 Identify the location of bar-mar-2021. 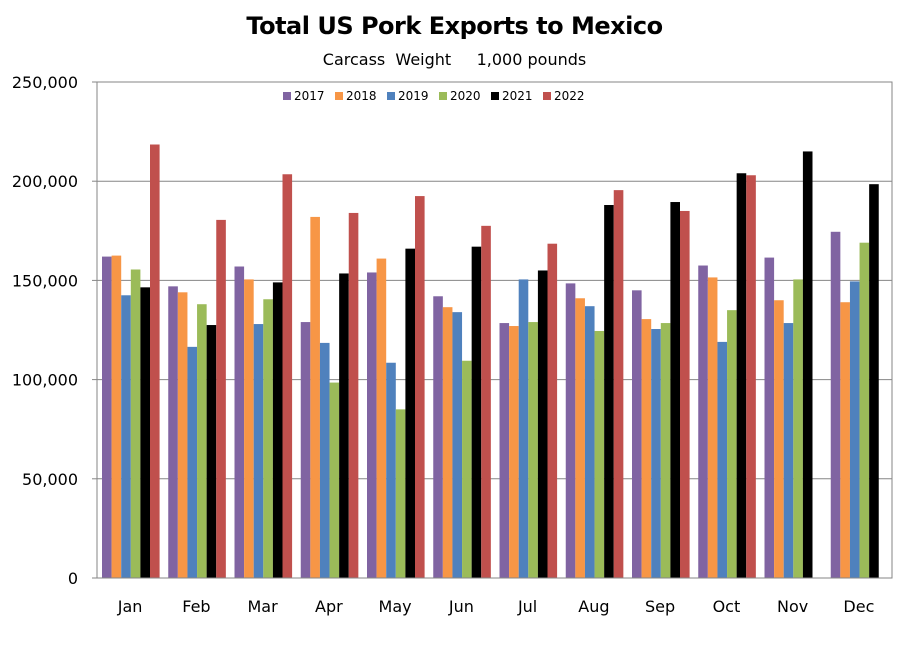
(277, 430).